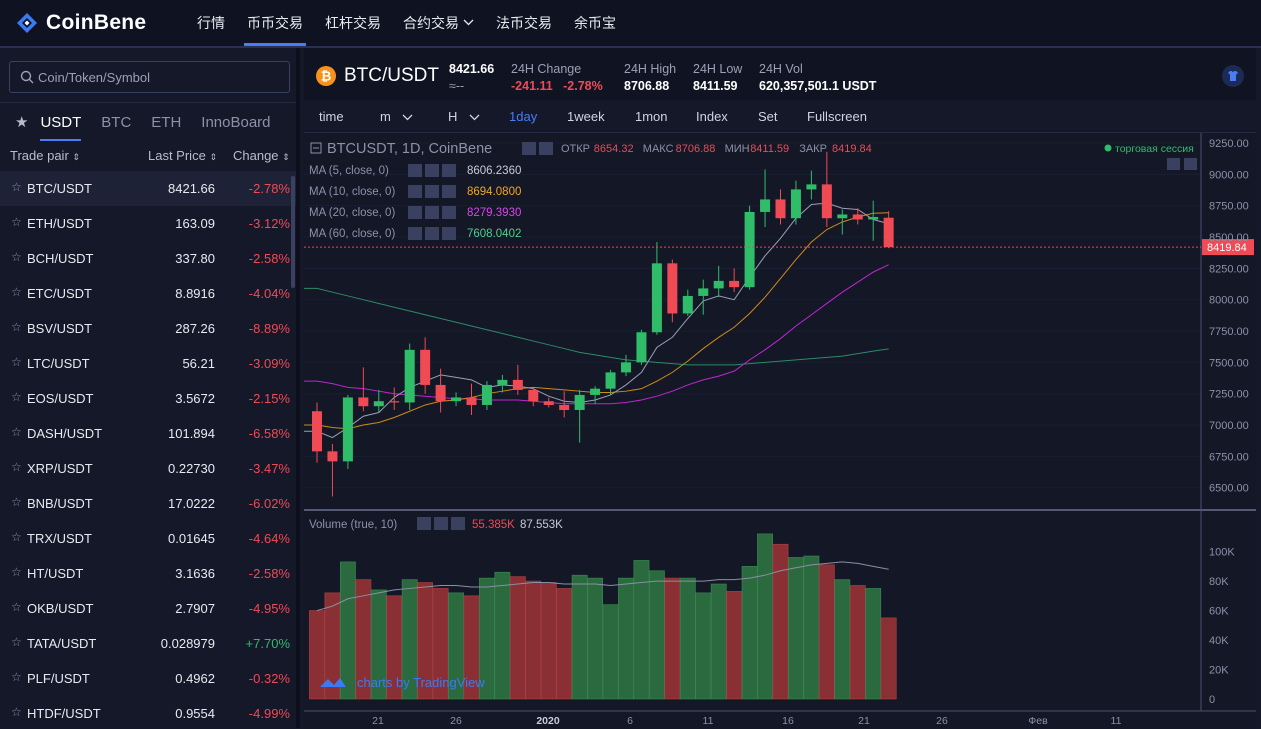 Image resolution: width=1261 pixels, height=729 pixels. I want to click on pair-row: ☆ ETH/USDT 163.09 -3.12%, so click(148, 223).